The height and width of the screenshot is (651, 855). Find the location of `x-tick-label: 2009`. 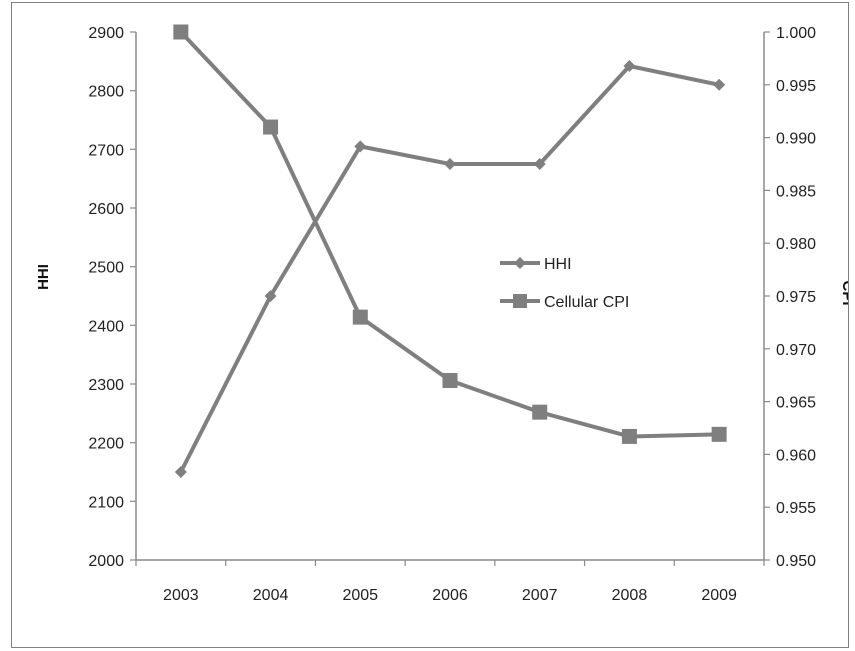

x-tick-label: 2009 is located at coordinates (719, 595).